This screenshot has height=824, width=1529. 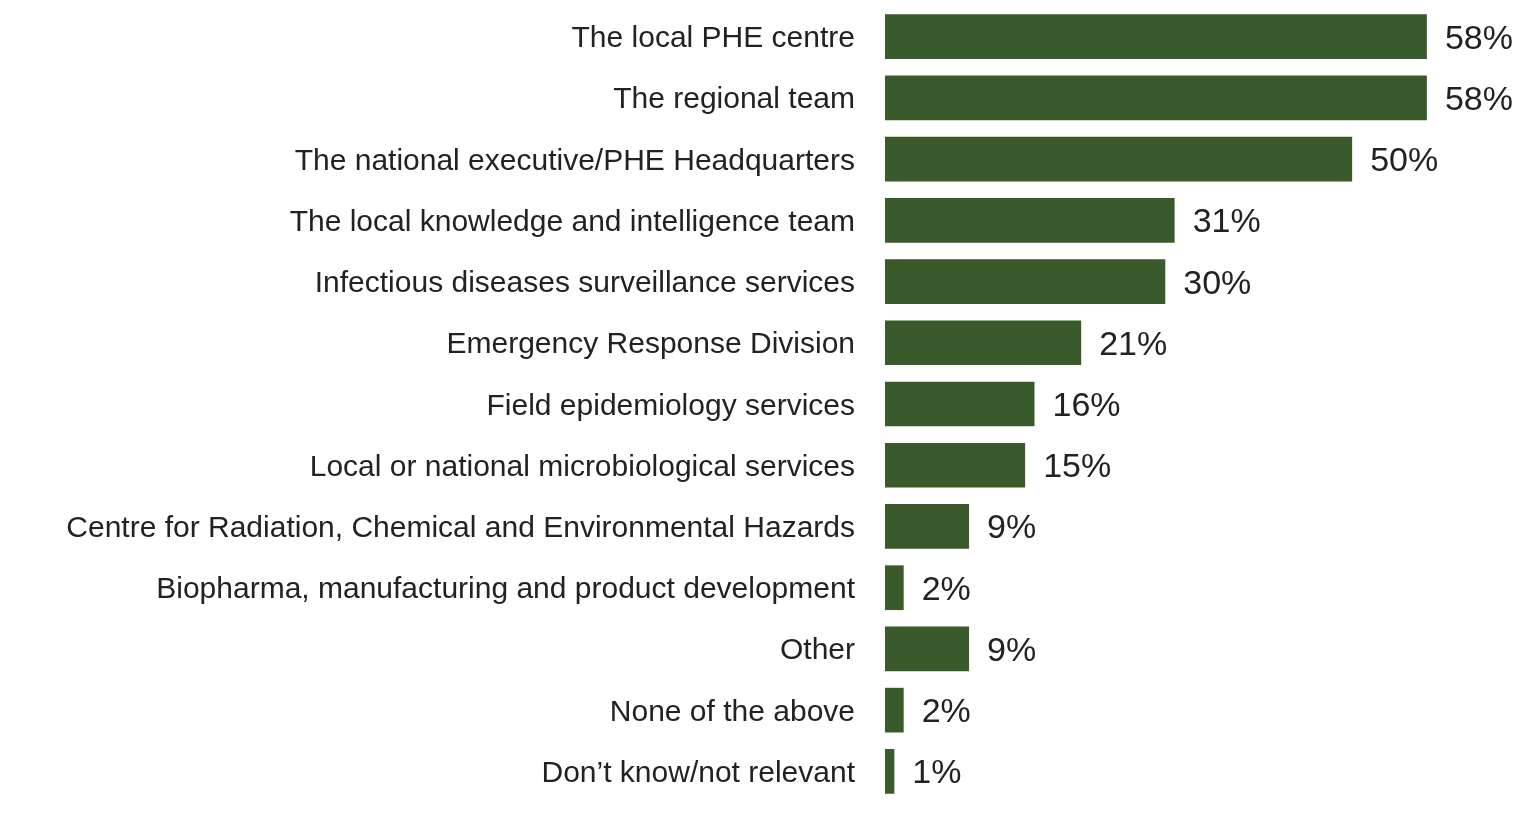 What do you see at coordinates (1404, 159) in the screenshot?
I see `data-label: 50%` at bounding box center [1404, 159].